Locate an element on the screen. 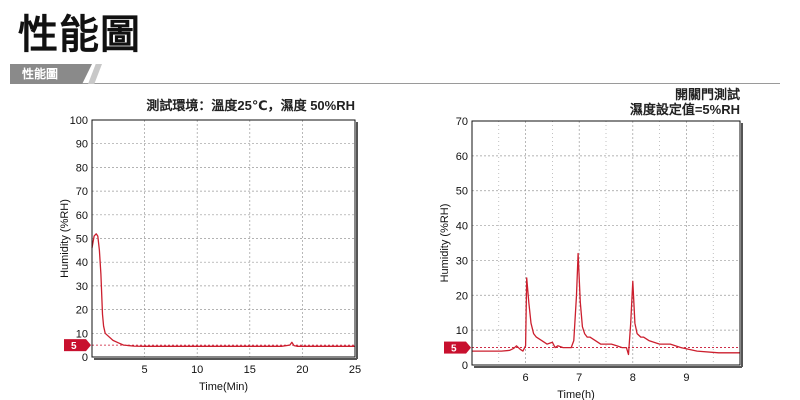 This screenshot has height=400, width=800. x-axis-title: Time(h) is located at coordinates (575, 394).